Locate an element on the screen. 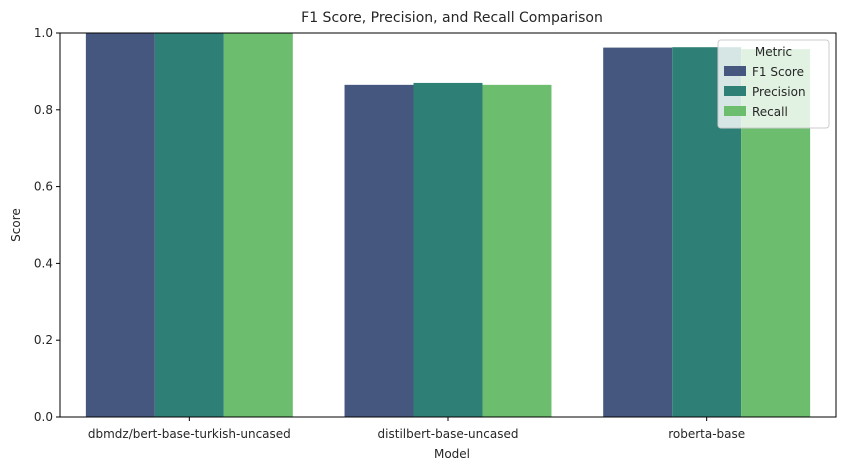  y-tick-label-0: 0.0 is located at coordinates (43, 417).